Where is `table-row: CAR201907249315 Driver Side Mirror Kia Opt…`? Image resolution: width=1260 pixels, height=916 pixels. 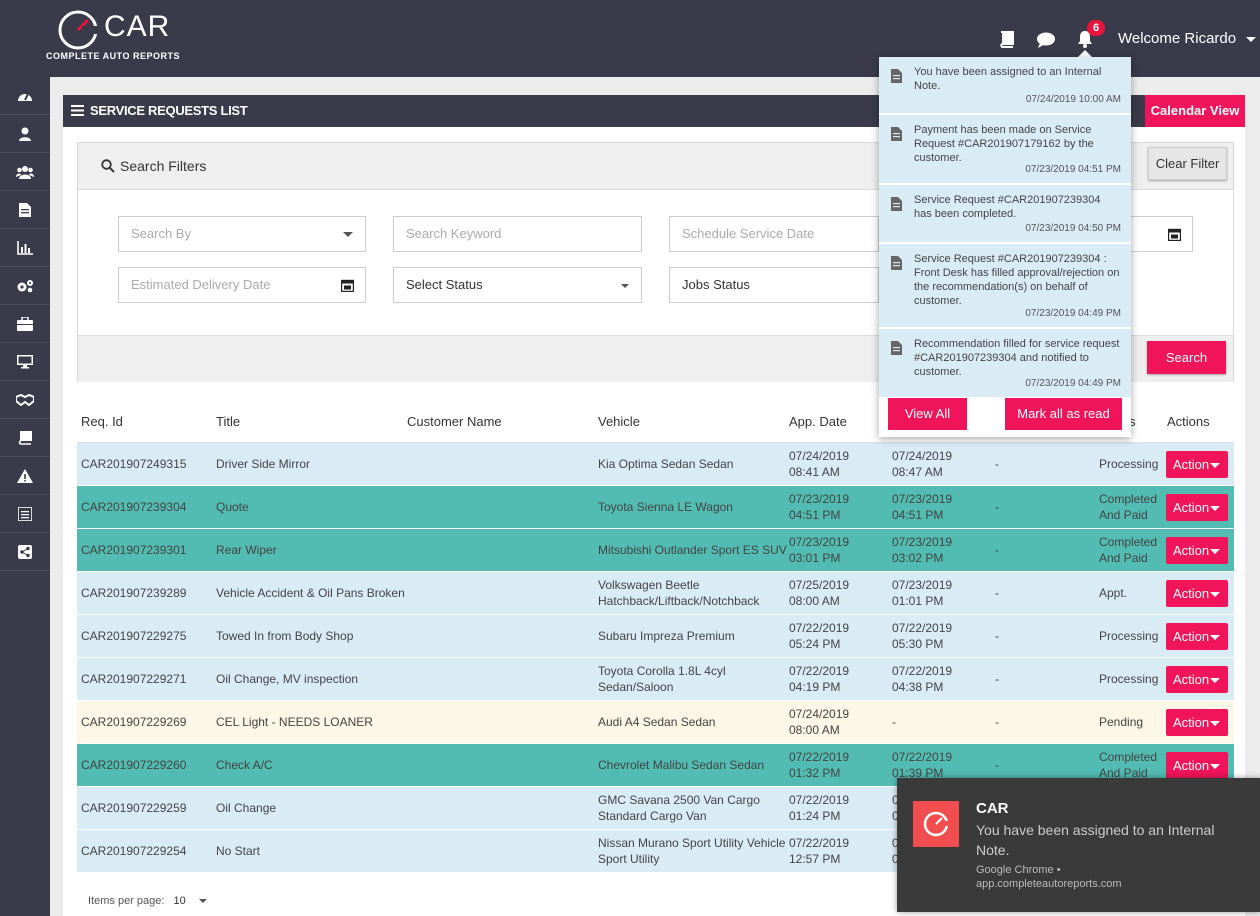 table-row: CAR201907249315 Driver Side Mirror Kia Opt… is located at coordinates (655, 464).